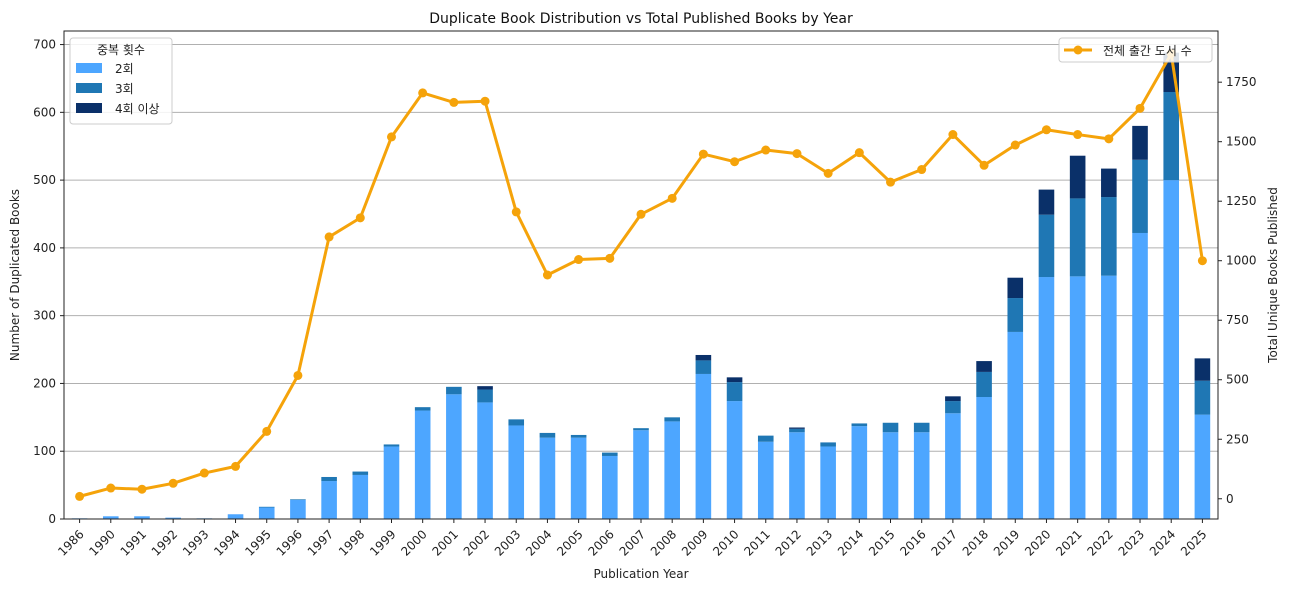 This screenshot has width=1290, height=590. What do you see at coordinates (44, 248) in the screenshot?
I see `y-tick-label: 400` at bounding box center [44, 248].